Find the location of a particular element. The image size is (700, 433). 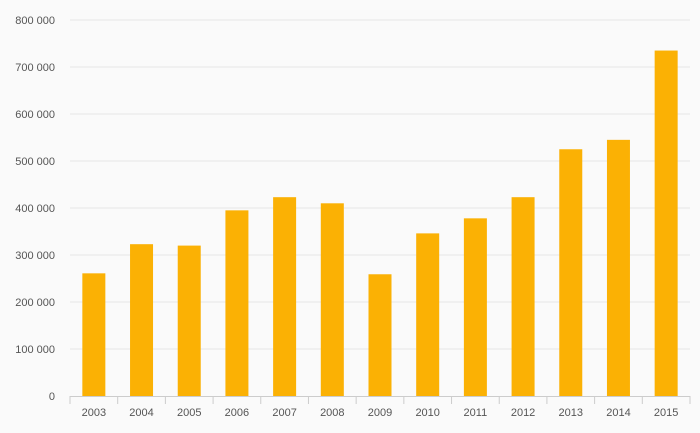

x-tick-label: 2012 is located at coordinates (523, 413).